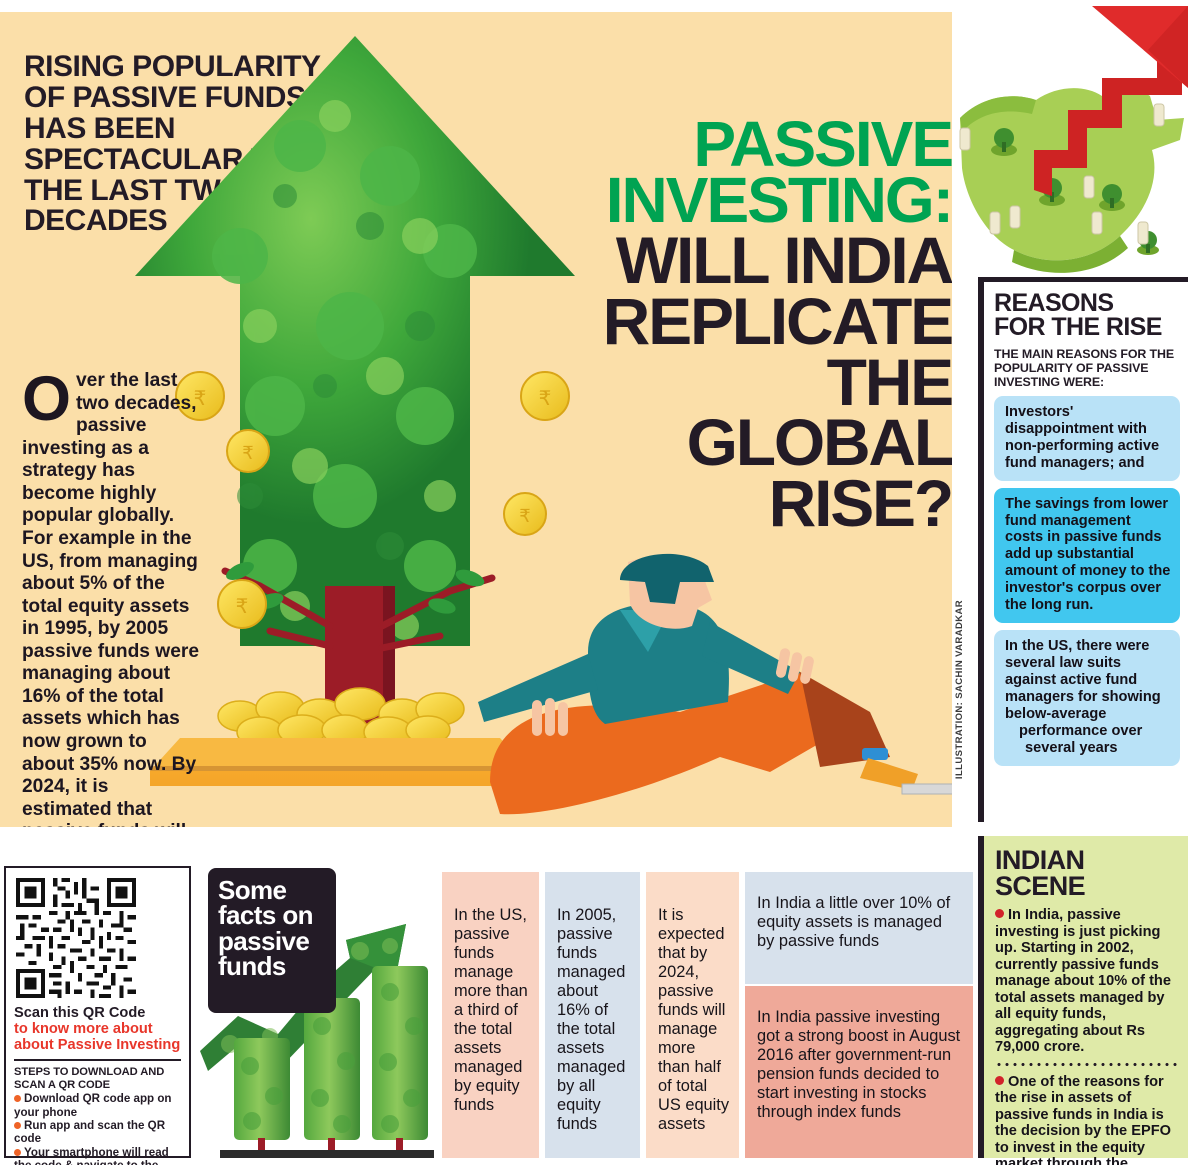  I want to click on headline-dark-line-3: THE GLOBAL, so click(819, 412).